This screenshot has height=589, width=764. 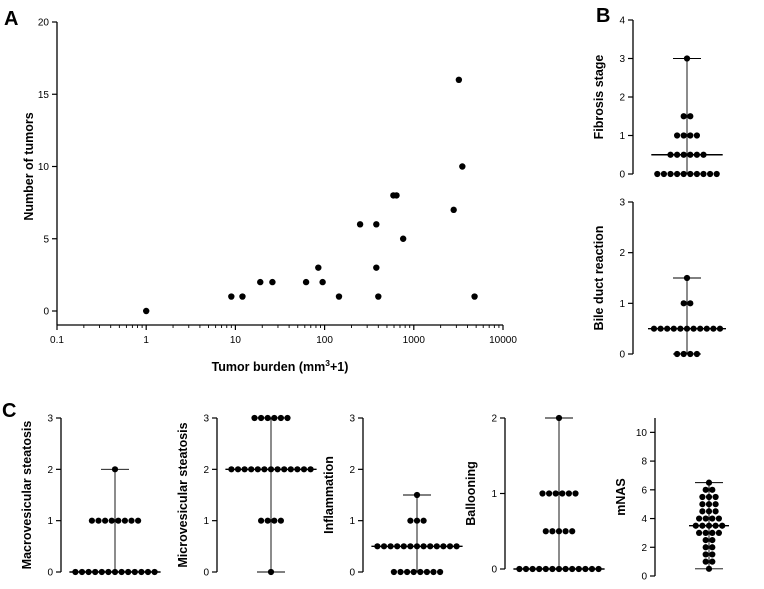 I want to click on y-tick-label: 5, so click(x=46, y=239).